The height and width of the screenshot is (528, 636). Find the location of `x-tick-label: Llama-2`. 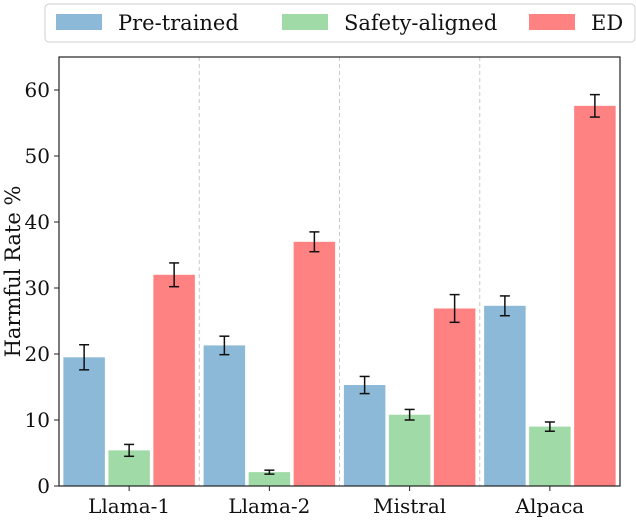

x-tick-label: Llama-2 is located at coordinates (269, 506).